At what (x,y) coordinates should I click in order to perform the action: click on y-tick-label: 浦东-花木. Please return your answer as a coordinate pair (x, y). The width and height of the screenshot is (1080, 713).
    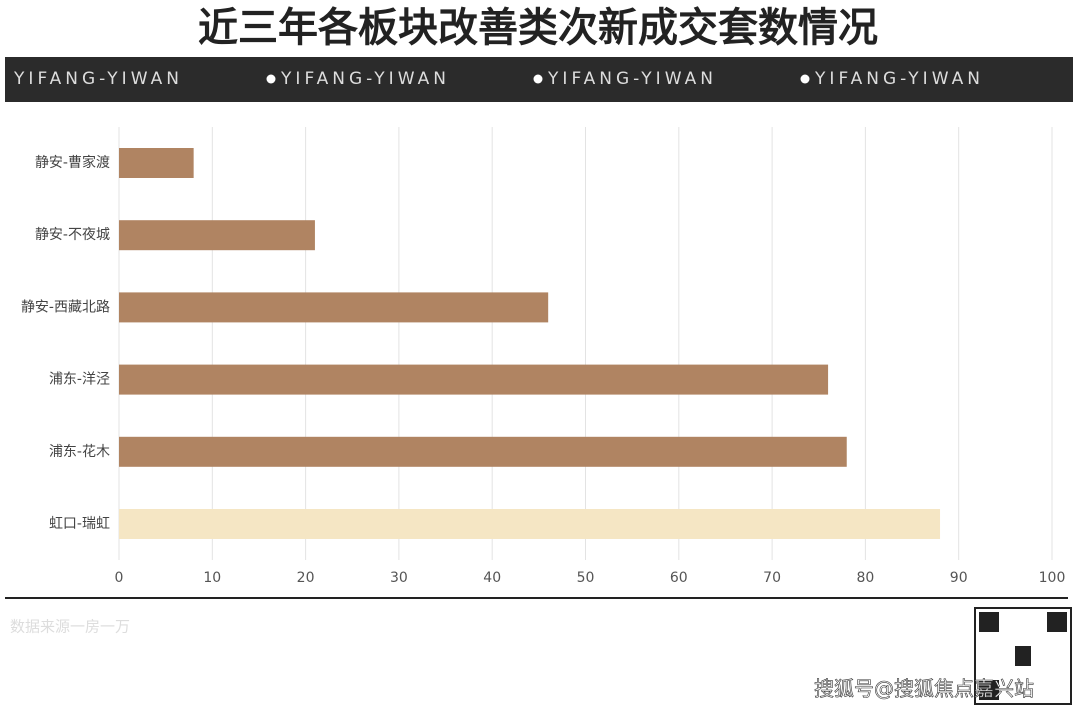
    Looking at the image, I should click on (79, 452).